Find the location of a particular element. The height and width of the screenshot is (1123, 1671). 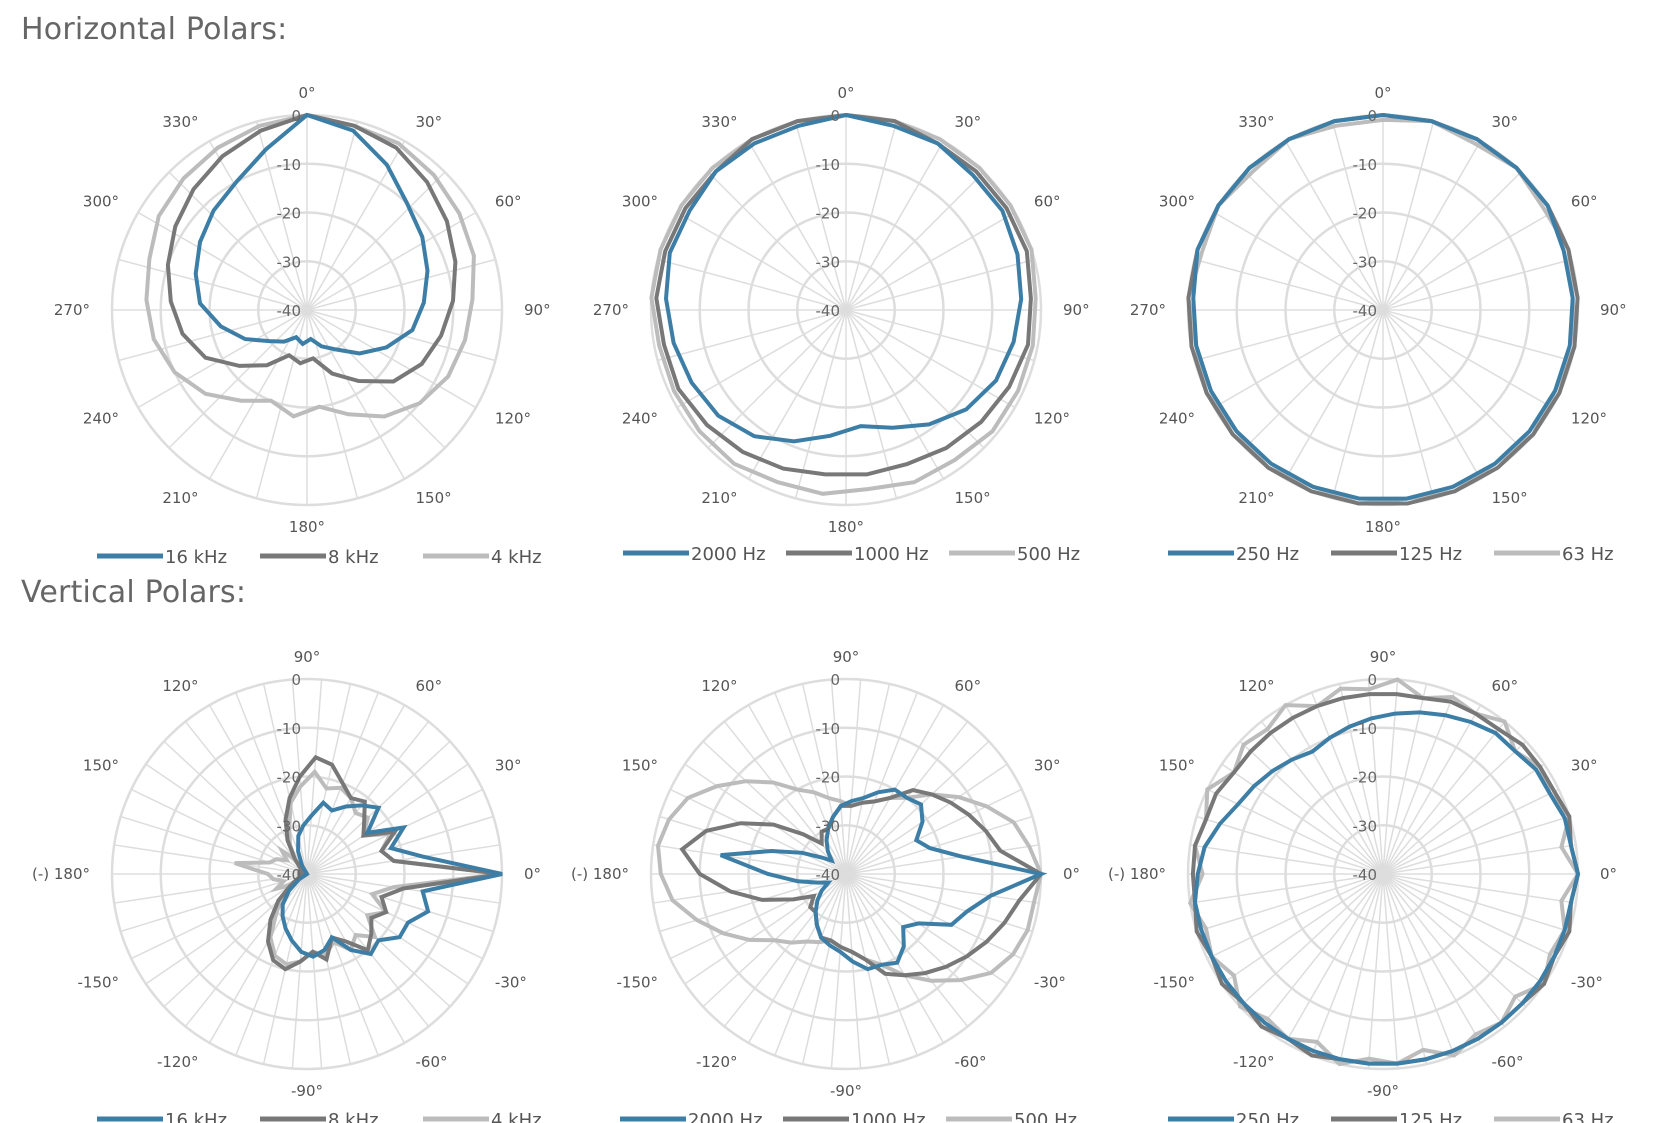

angle-label: -30° is located at coordinates (511, 983).